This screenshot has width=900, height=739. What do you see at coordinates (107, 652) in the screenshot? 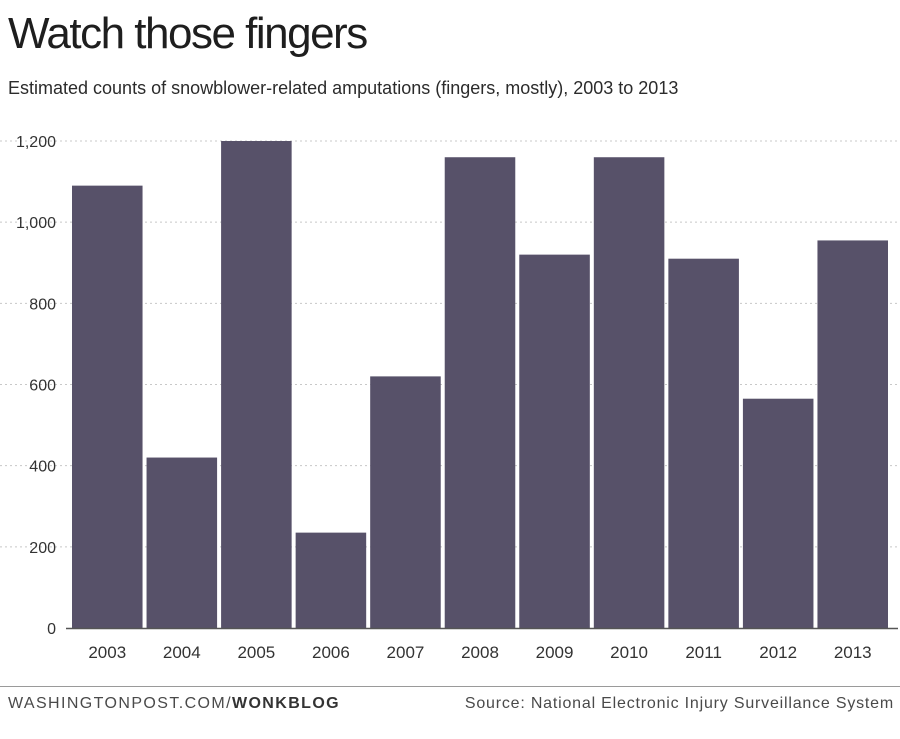
I see `x-tick-label: 2003` at bounding box center [107, 652].